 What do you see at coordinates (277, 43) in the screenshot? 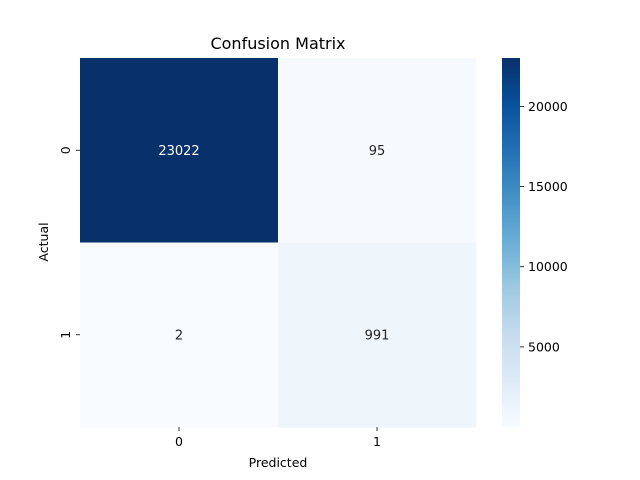
I see `chart-title: Confusion Matrix` at bounding box center [277, 43].